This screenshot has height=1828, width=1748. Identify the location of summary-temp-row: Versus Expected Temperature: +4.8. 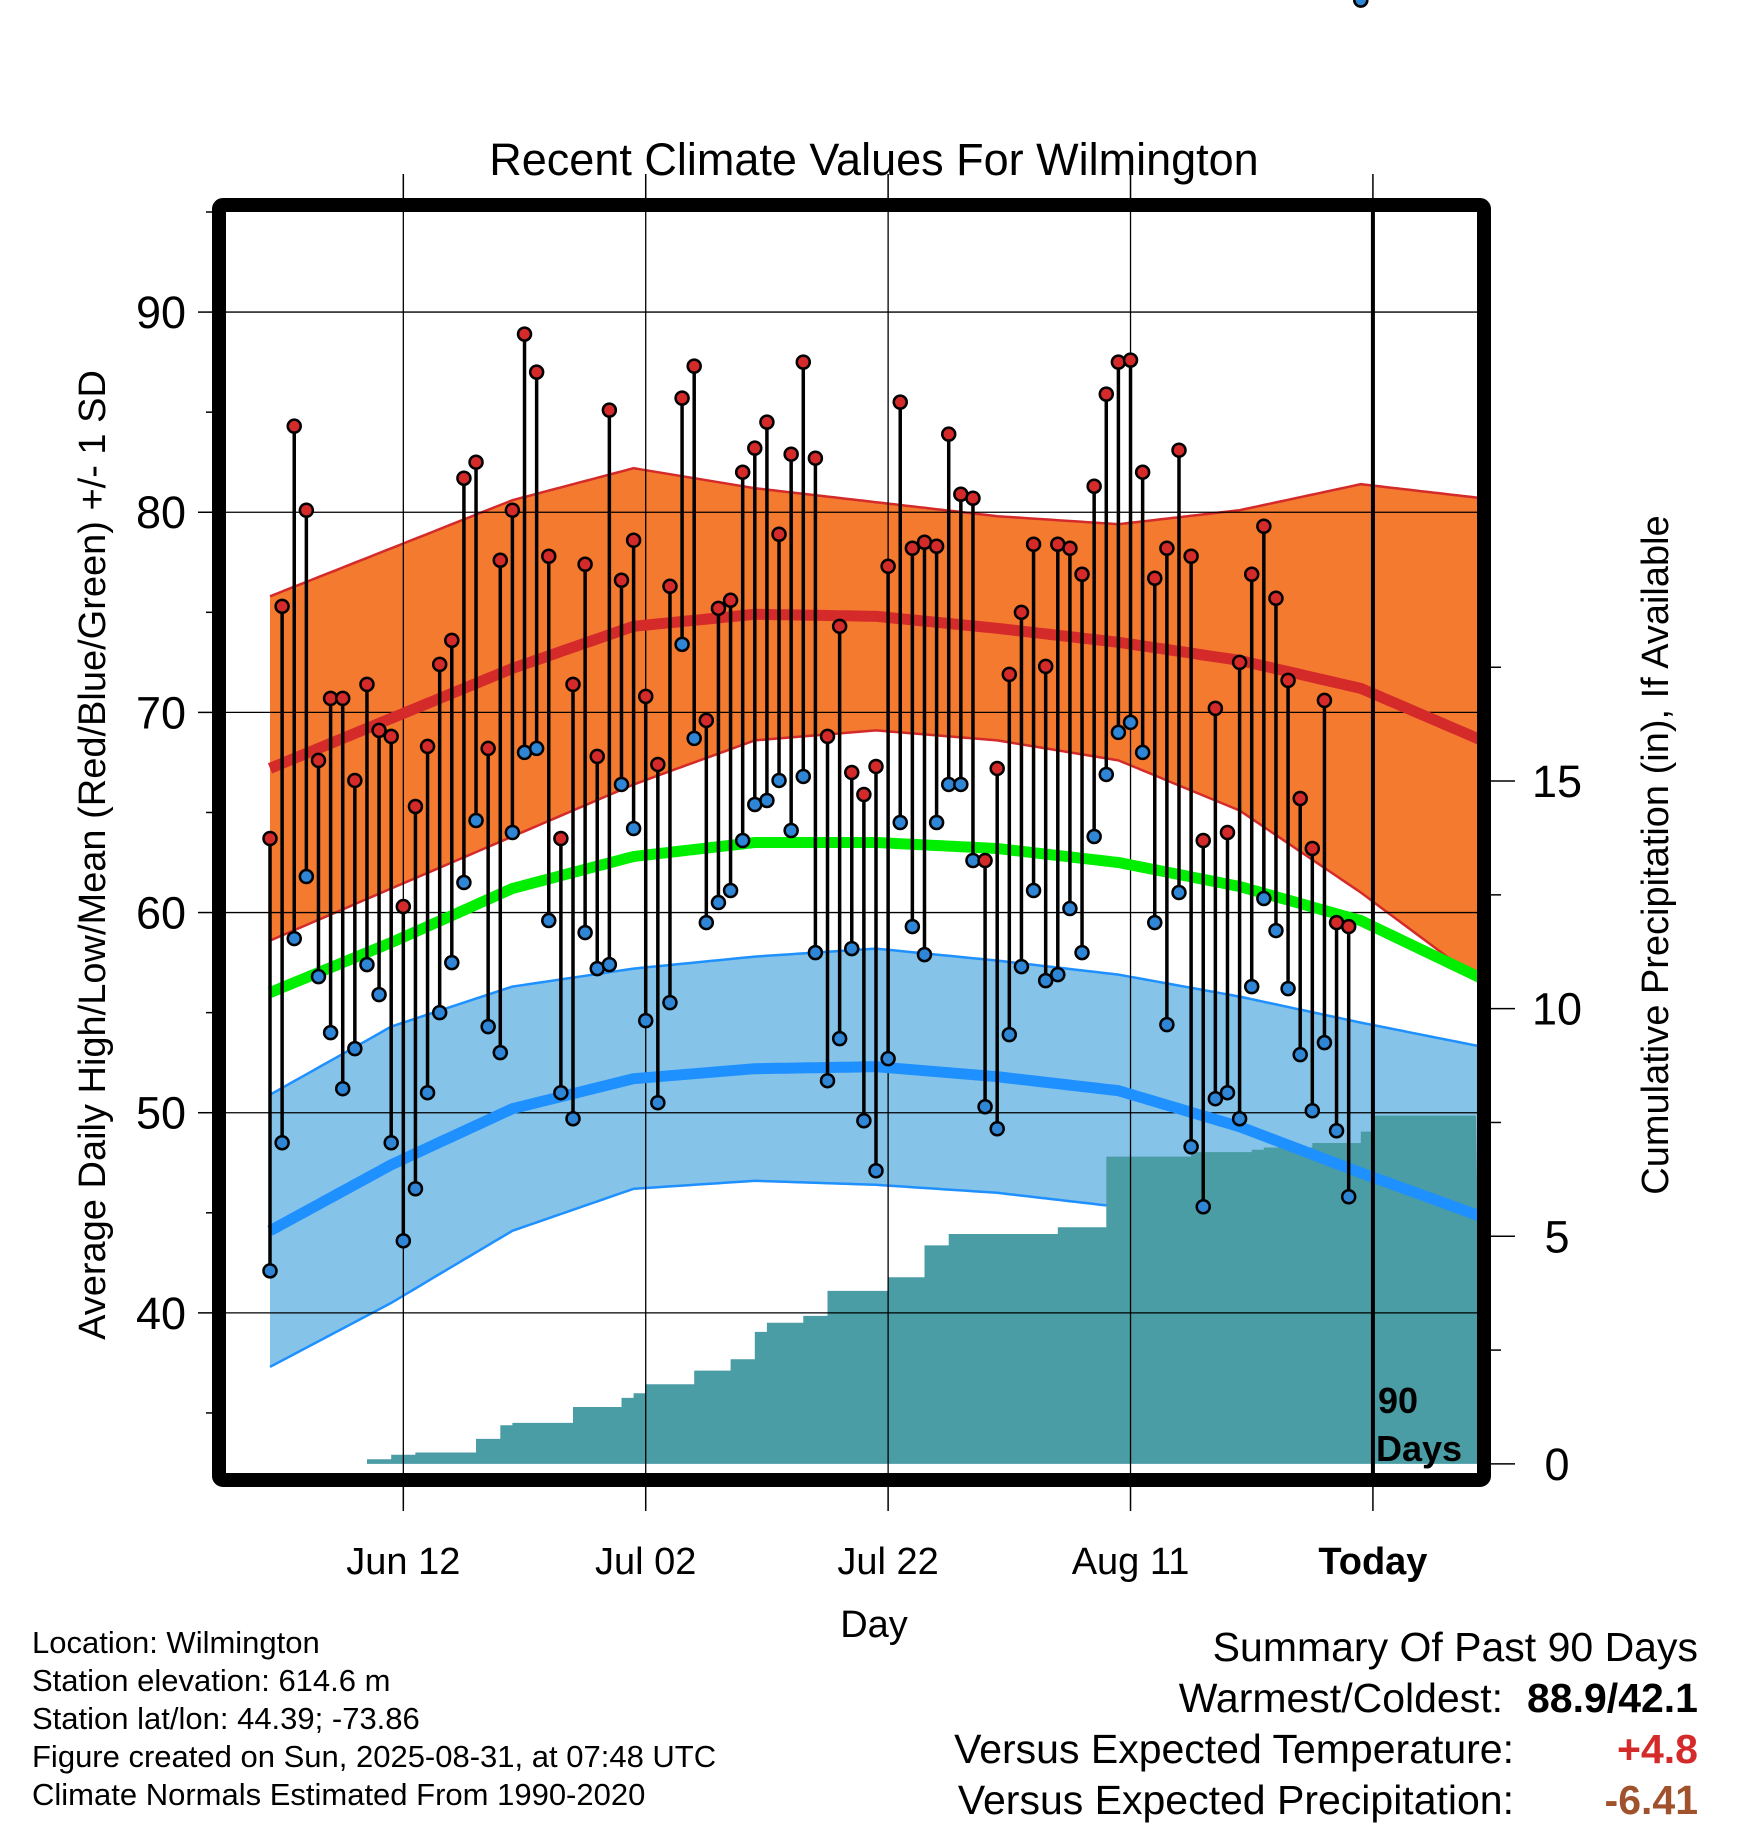
(1326, 1749).